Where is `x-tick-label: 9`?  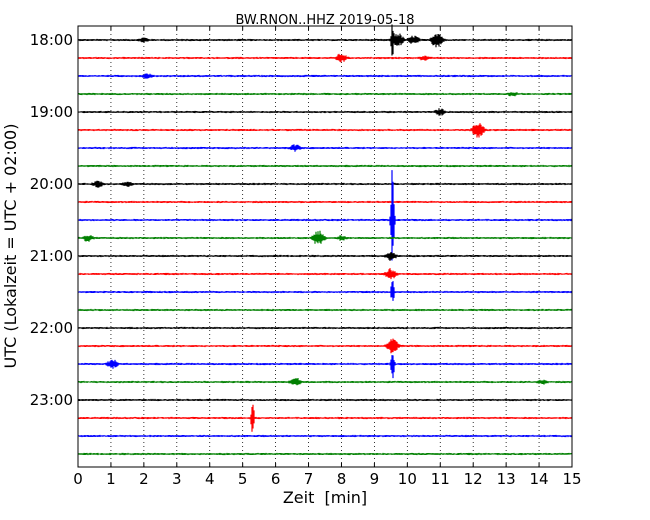 x-tick-label: 9 is located at coordinates (375, 479).